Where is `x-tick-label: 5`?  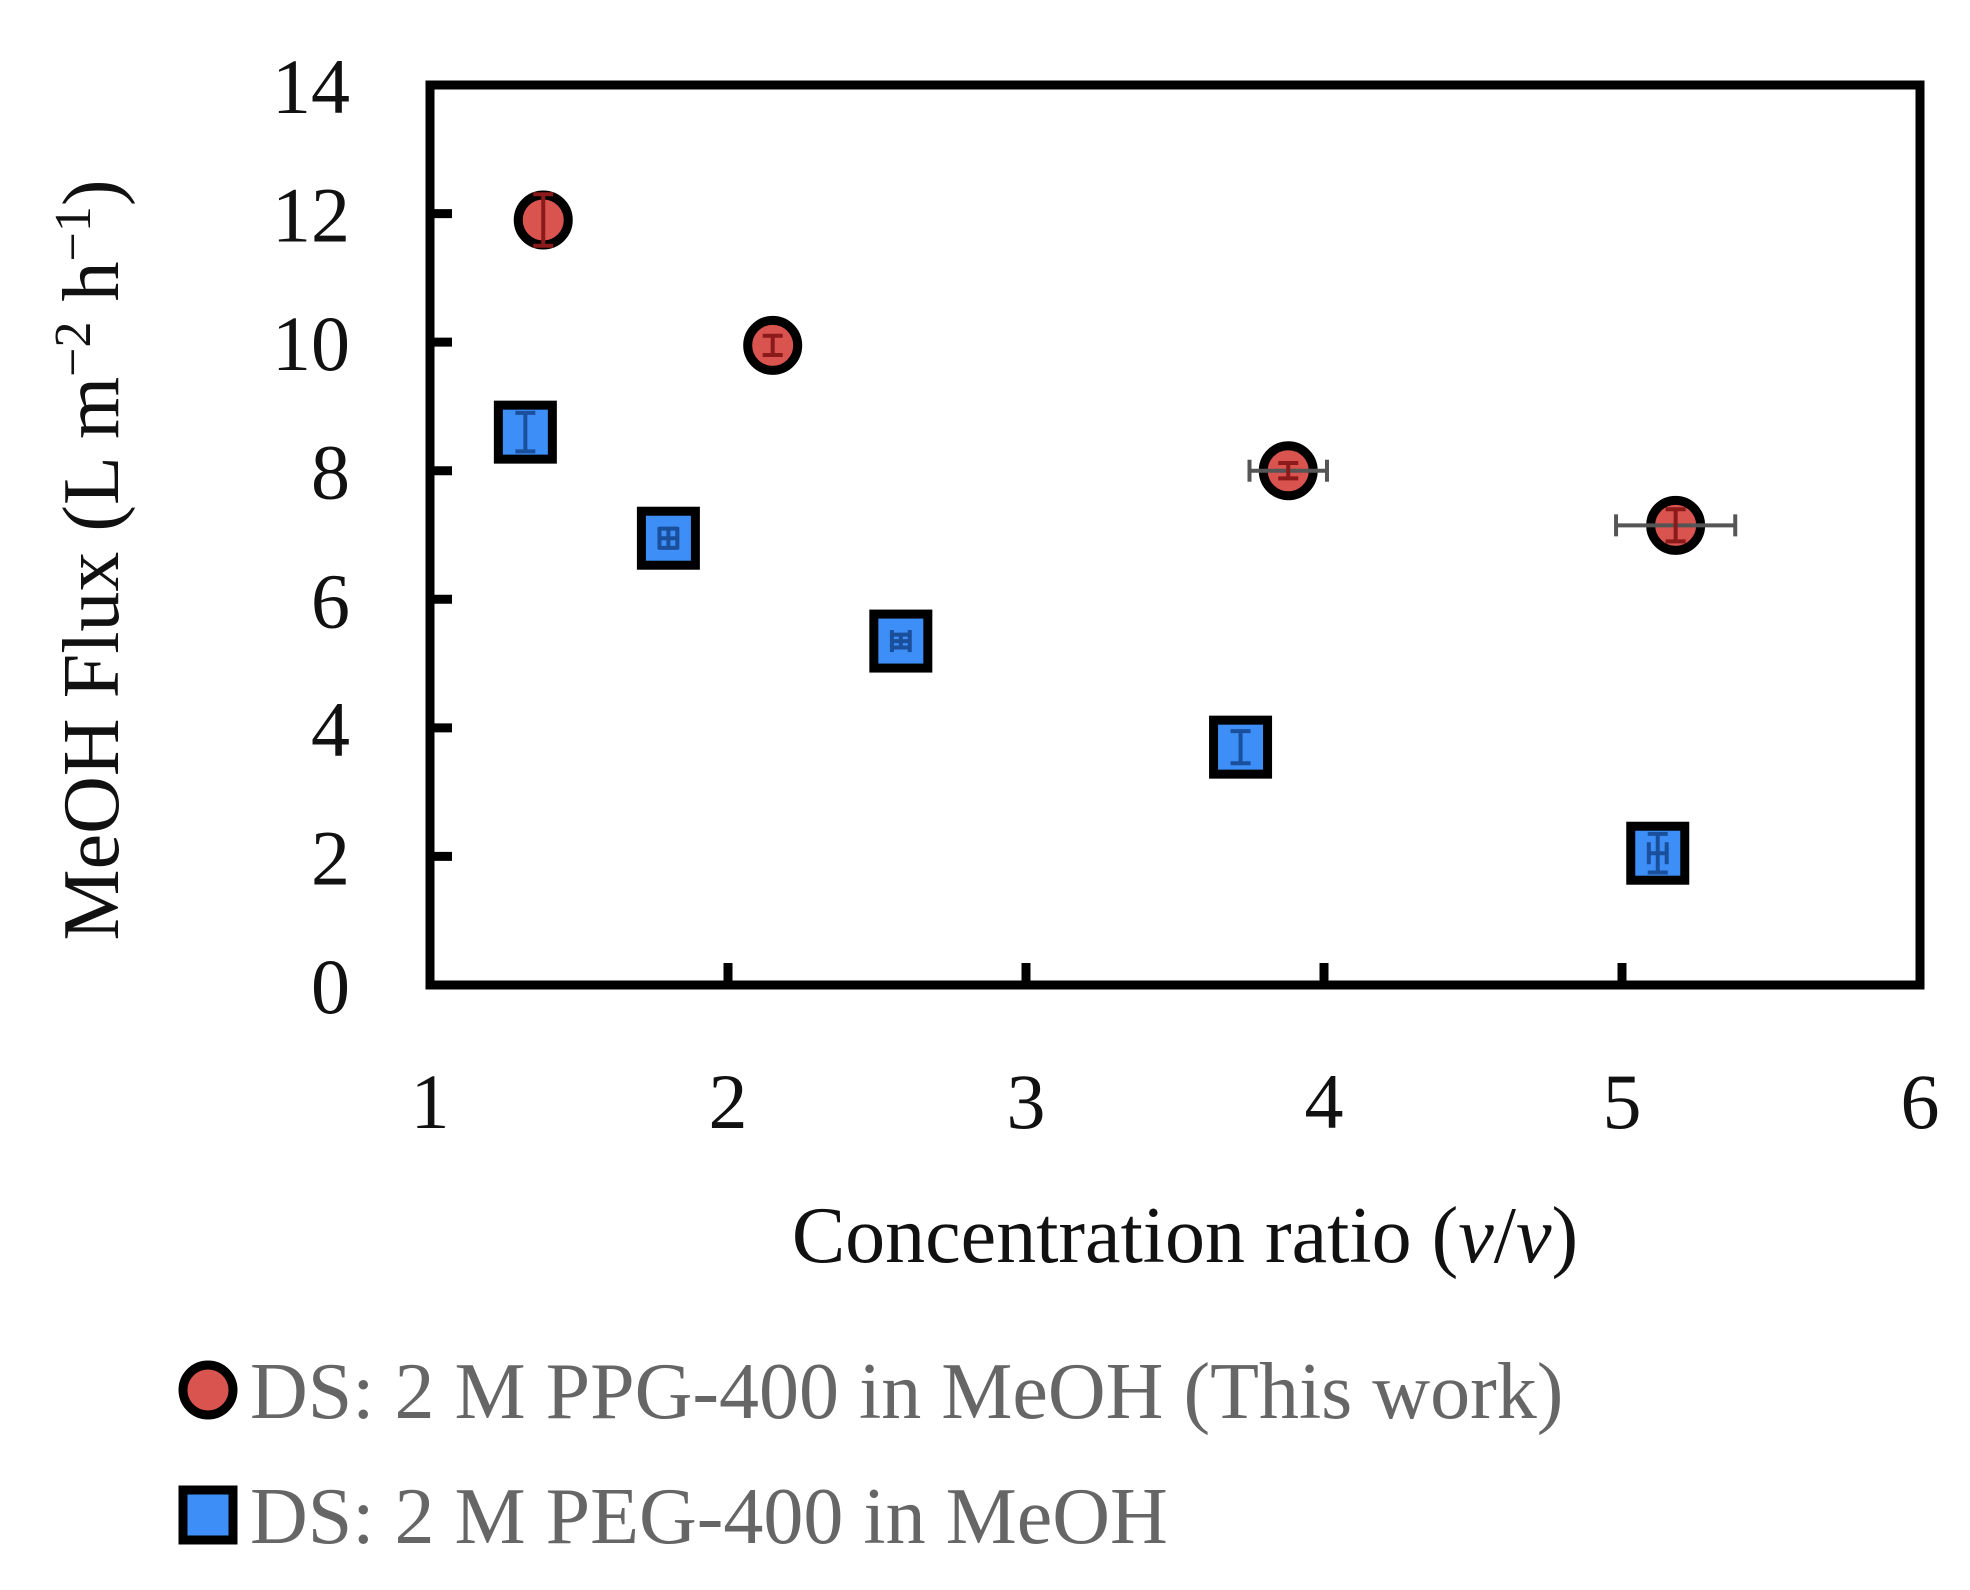
x-tick-label: 5 is located at coordinates (1622, 1101).